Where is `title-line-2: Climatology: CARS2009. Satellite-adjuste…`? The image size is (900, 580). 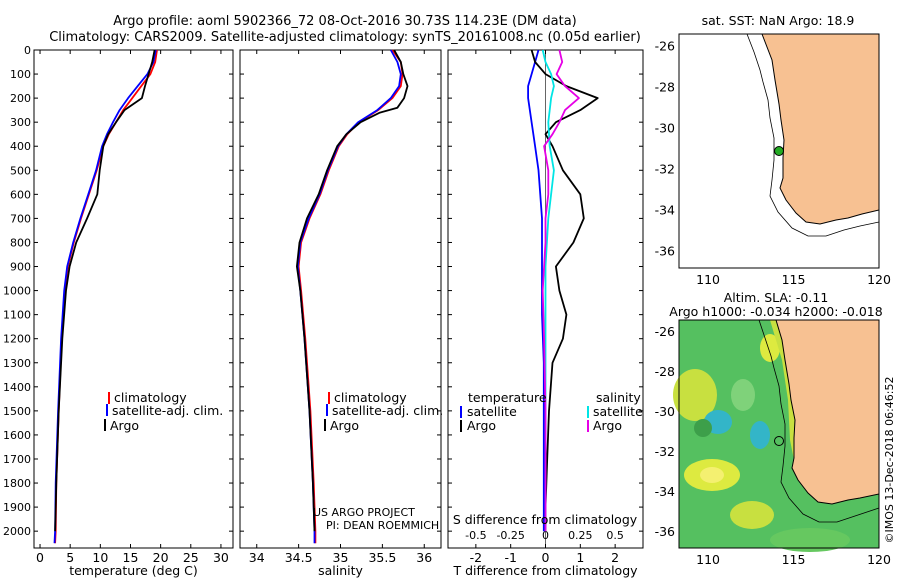 title-line-2: Climatology: CARS2009. Satellite-adjuste… is located at coordinates (345, 37).